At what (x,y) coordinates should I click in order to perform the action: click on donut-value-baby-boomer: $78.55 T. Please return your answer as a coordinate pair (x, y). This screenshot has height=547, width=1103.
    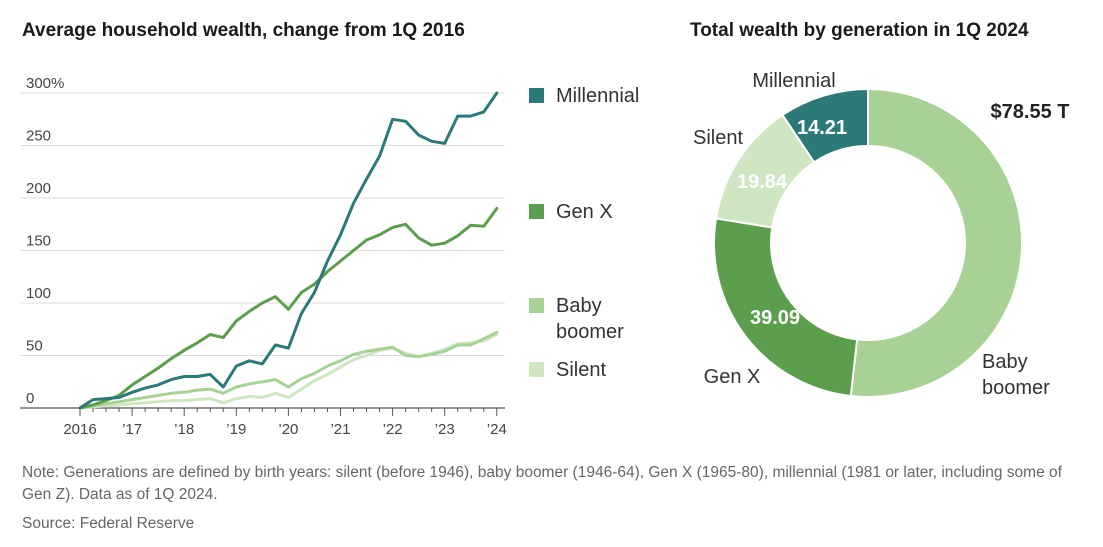
    Looking at the image, I should click on (1030, 112).